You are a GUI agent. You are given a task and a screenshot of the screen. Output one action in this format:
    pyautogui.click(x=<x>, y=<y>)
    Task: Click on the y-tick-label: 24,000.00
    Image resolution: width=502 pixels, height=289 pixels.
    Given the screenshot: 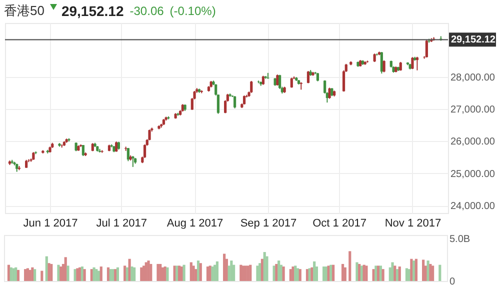 What is the action you would take?
    pyautogui.click(x=473, y=206)
    